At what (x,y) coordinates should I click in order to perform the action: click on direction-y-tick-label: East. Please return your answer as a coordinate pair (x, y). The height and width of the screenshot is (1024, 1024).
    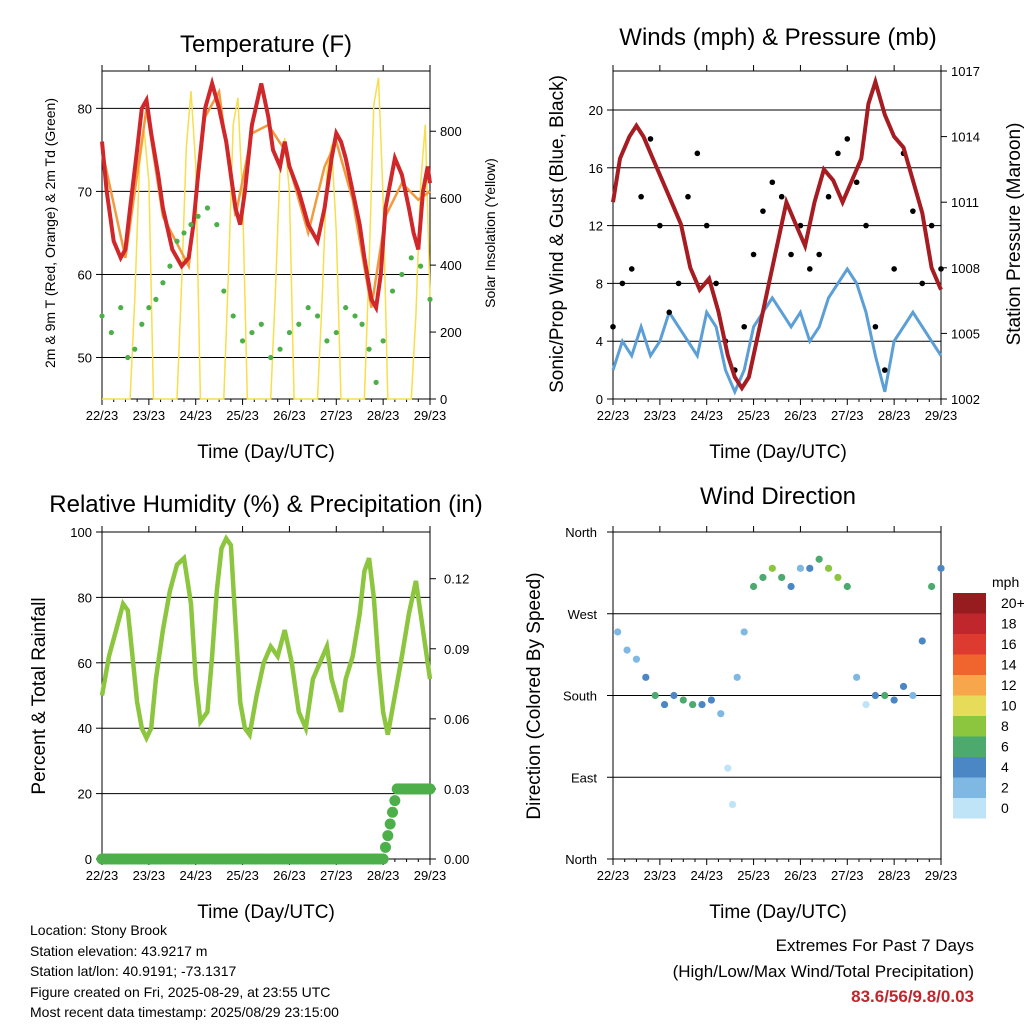
    Looking at the image, I should click on (584, 777).